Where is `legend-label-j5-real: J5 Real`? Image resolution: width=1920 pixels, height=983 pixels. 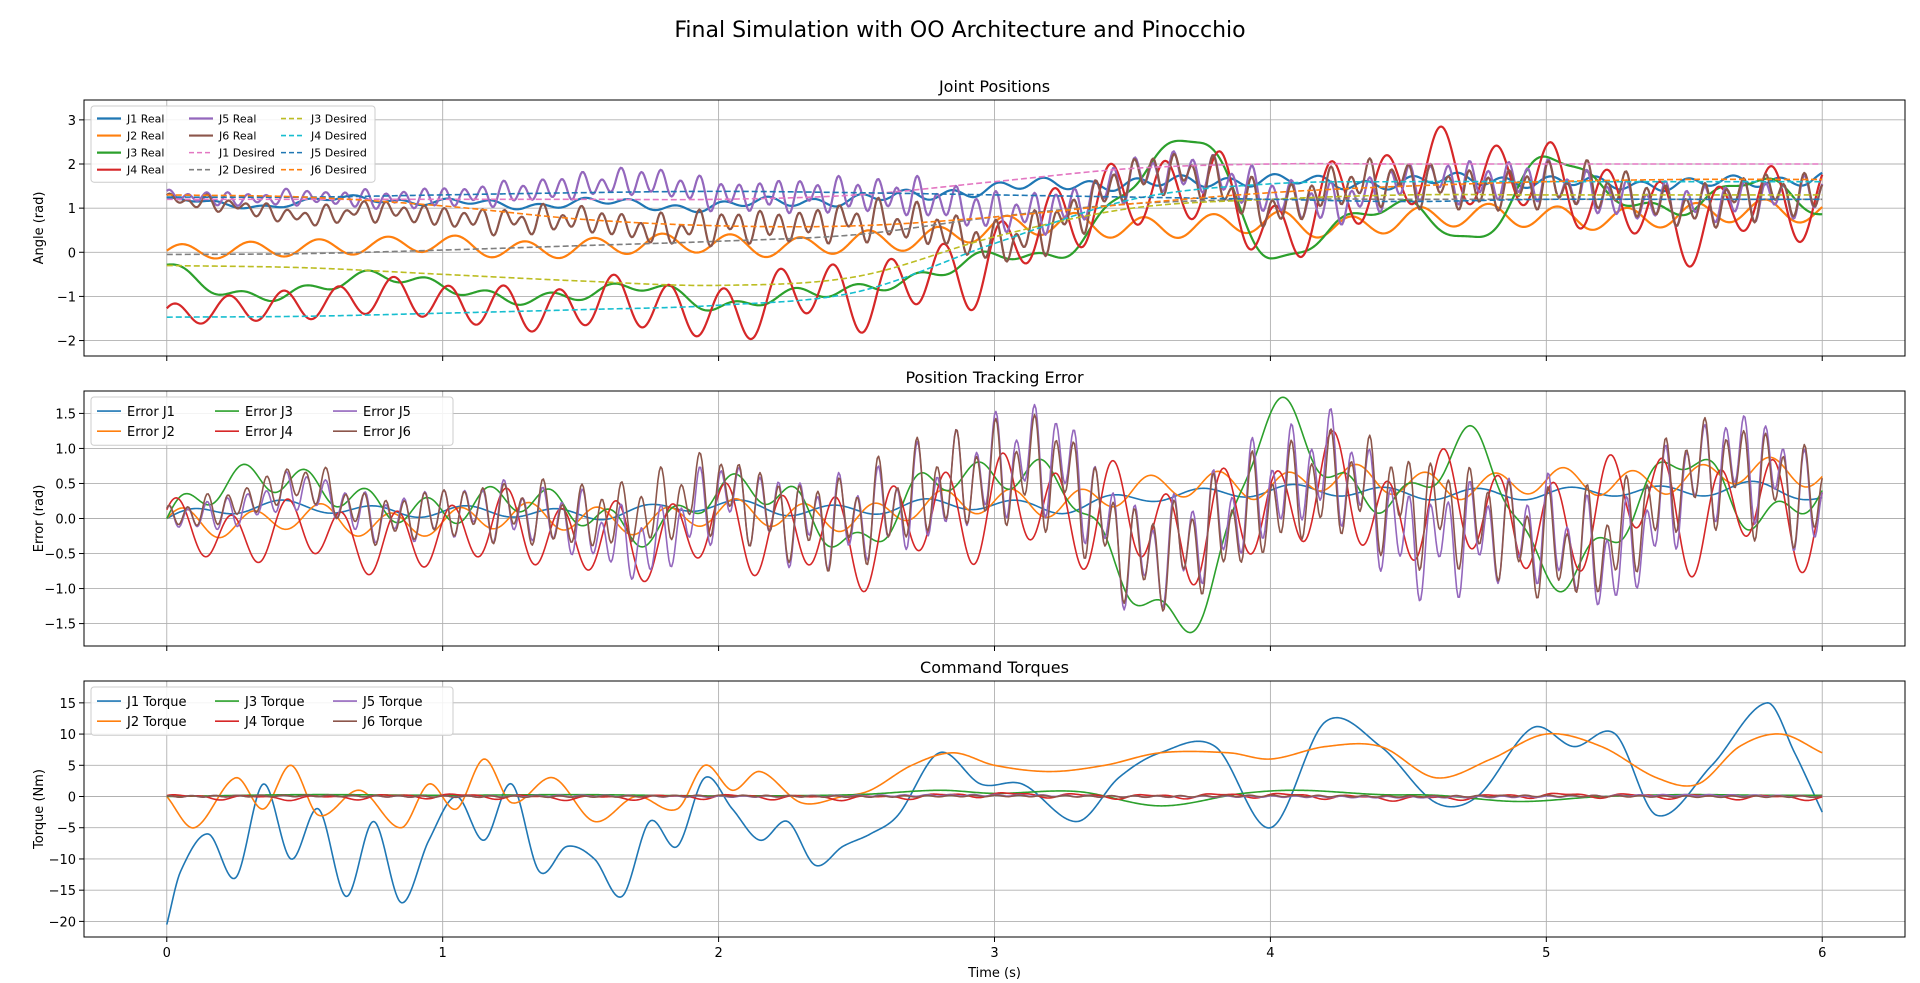 legend-label-j5-real: J5 Real is located at coordinates (237, 118).